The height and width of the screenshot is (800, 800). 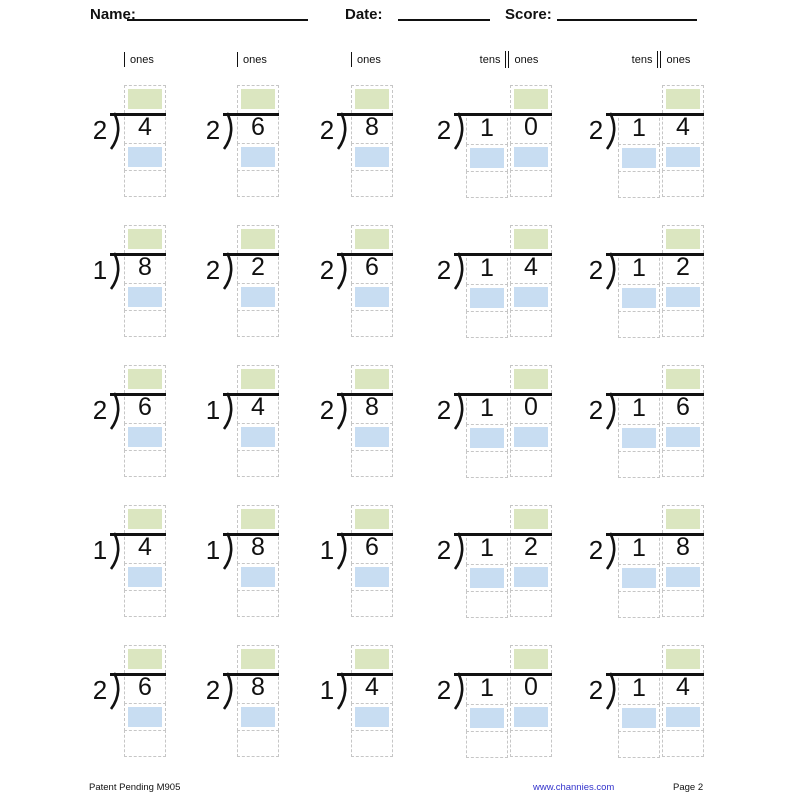 I want to click on work-box-fill, so click(x=258, y=437).